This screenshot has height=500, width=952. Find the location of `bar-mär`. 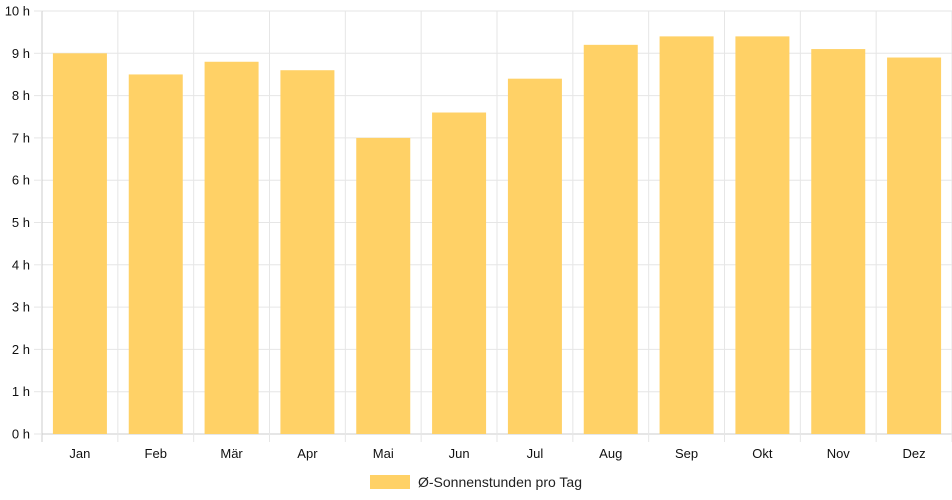

bar-mär is located at coordinates (231, 247).